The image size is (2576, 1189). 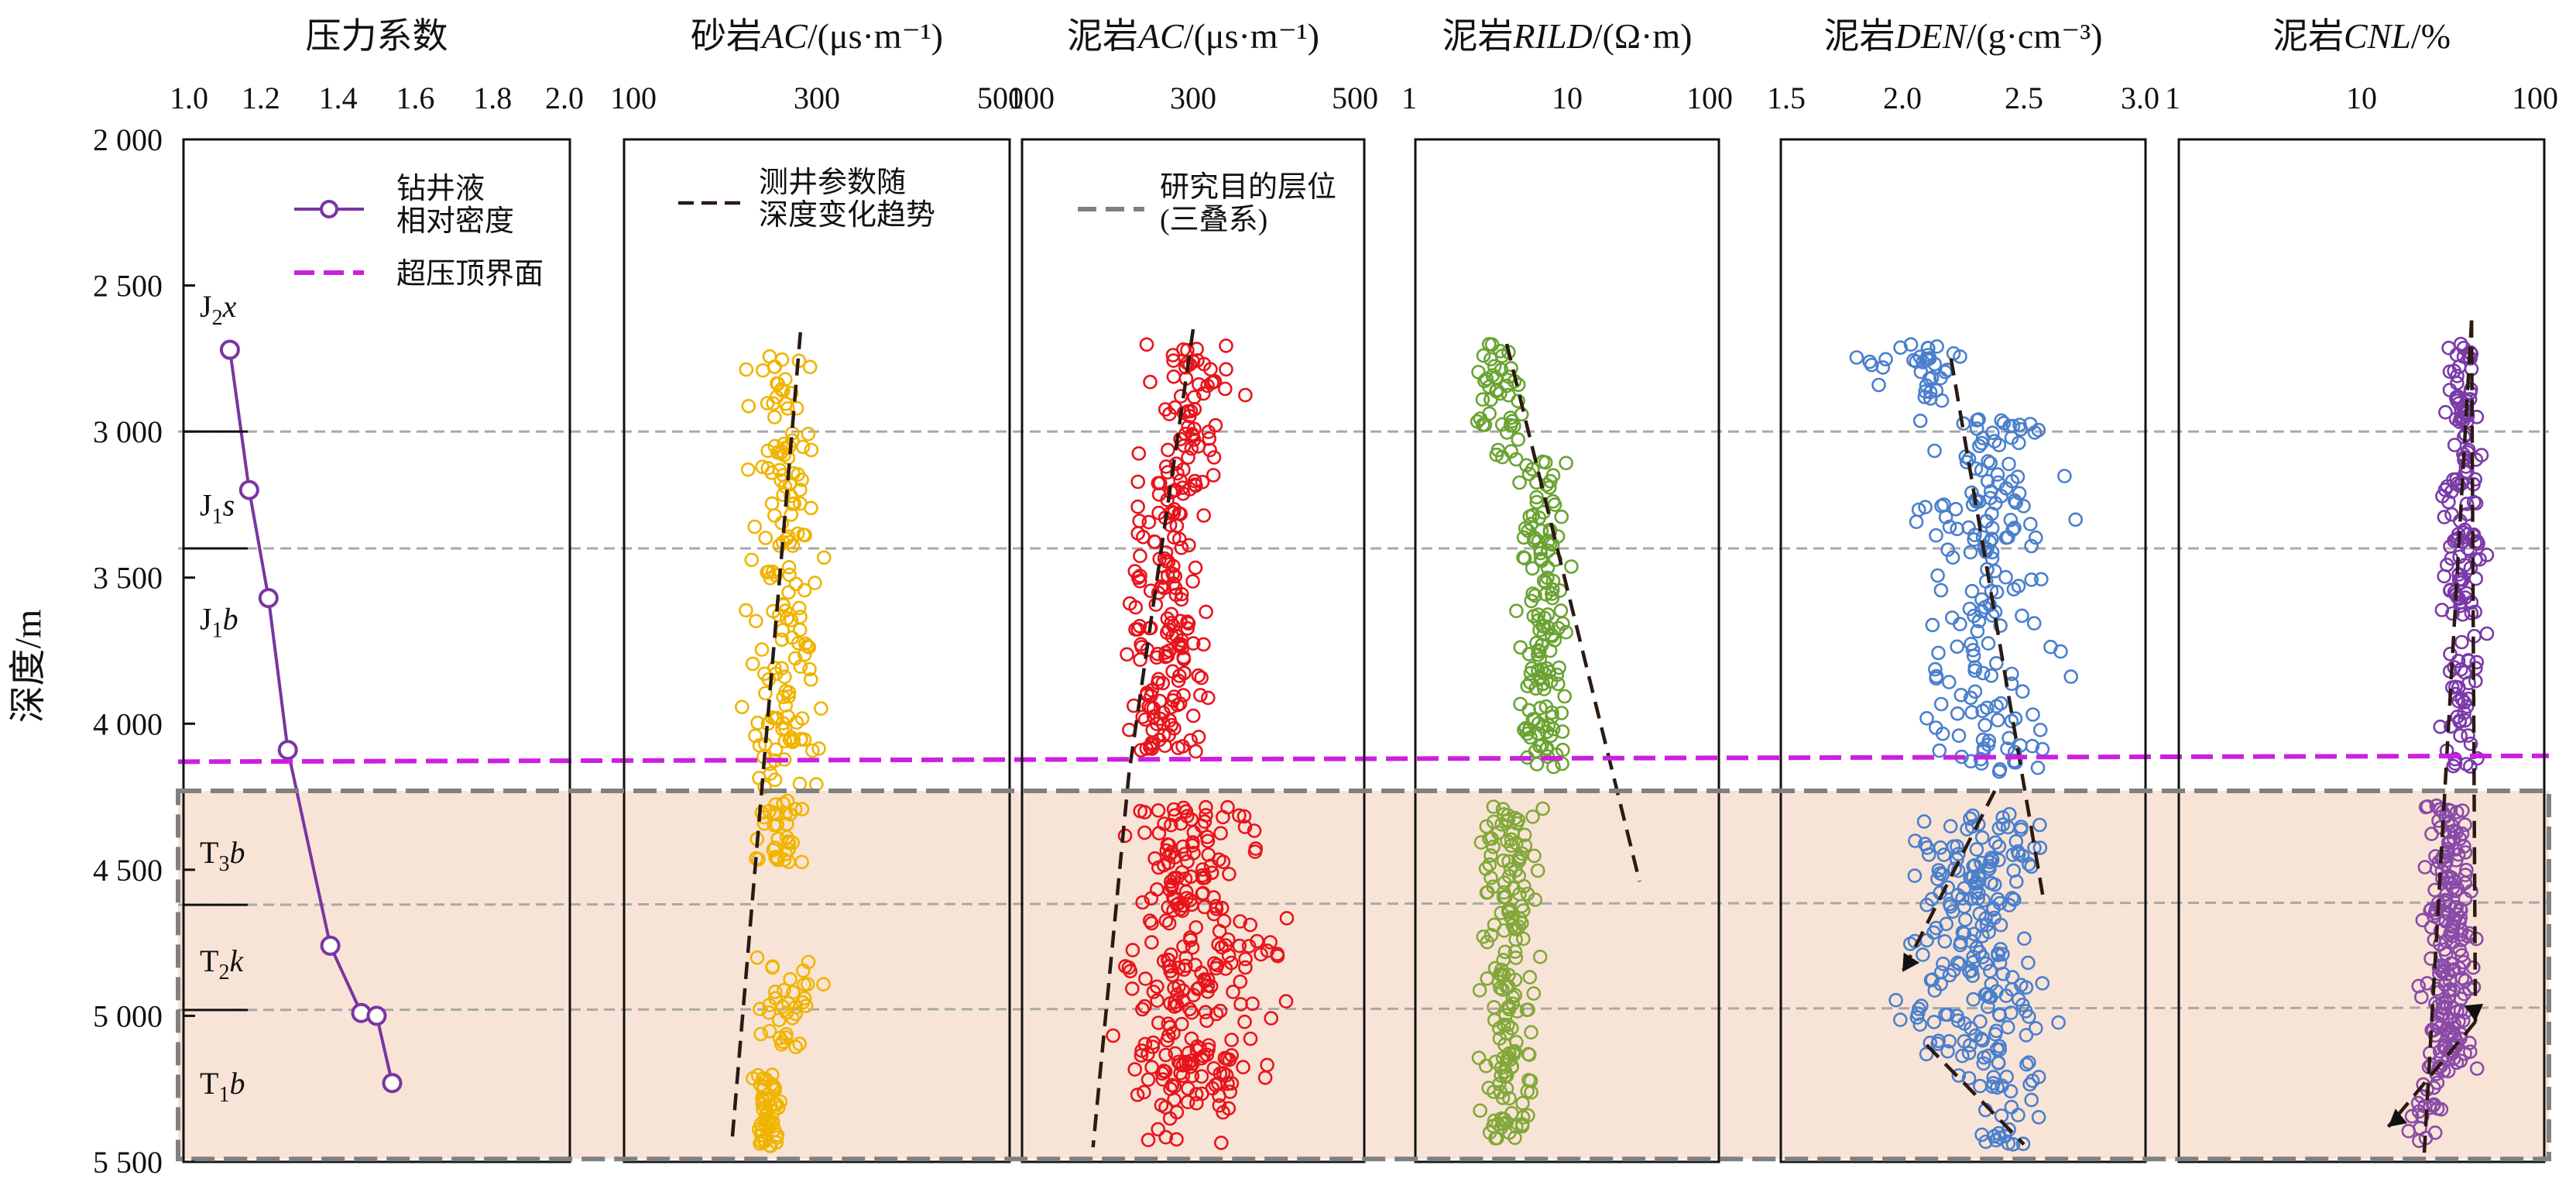 I want to click on x-tick-label: 1, so click(x=1409, y=98).